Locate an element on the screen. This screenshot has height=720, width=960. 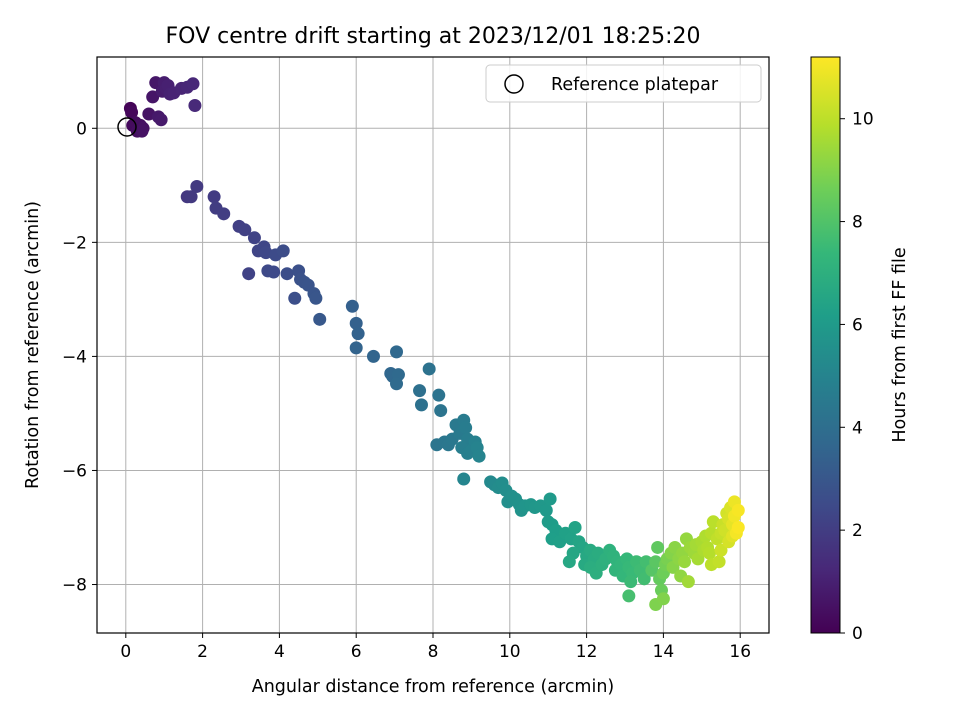
x-axis-ticks: 0 2 4 6 8 10 12 14 16 is located at coordinates (435, 647).